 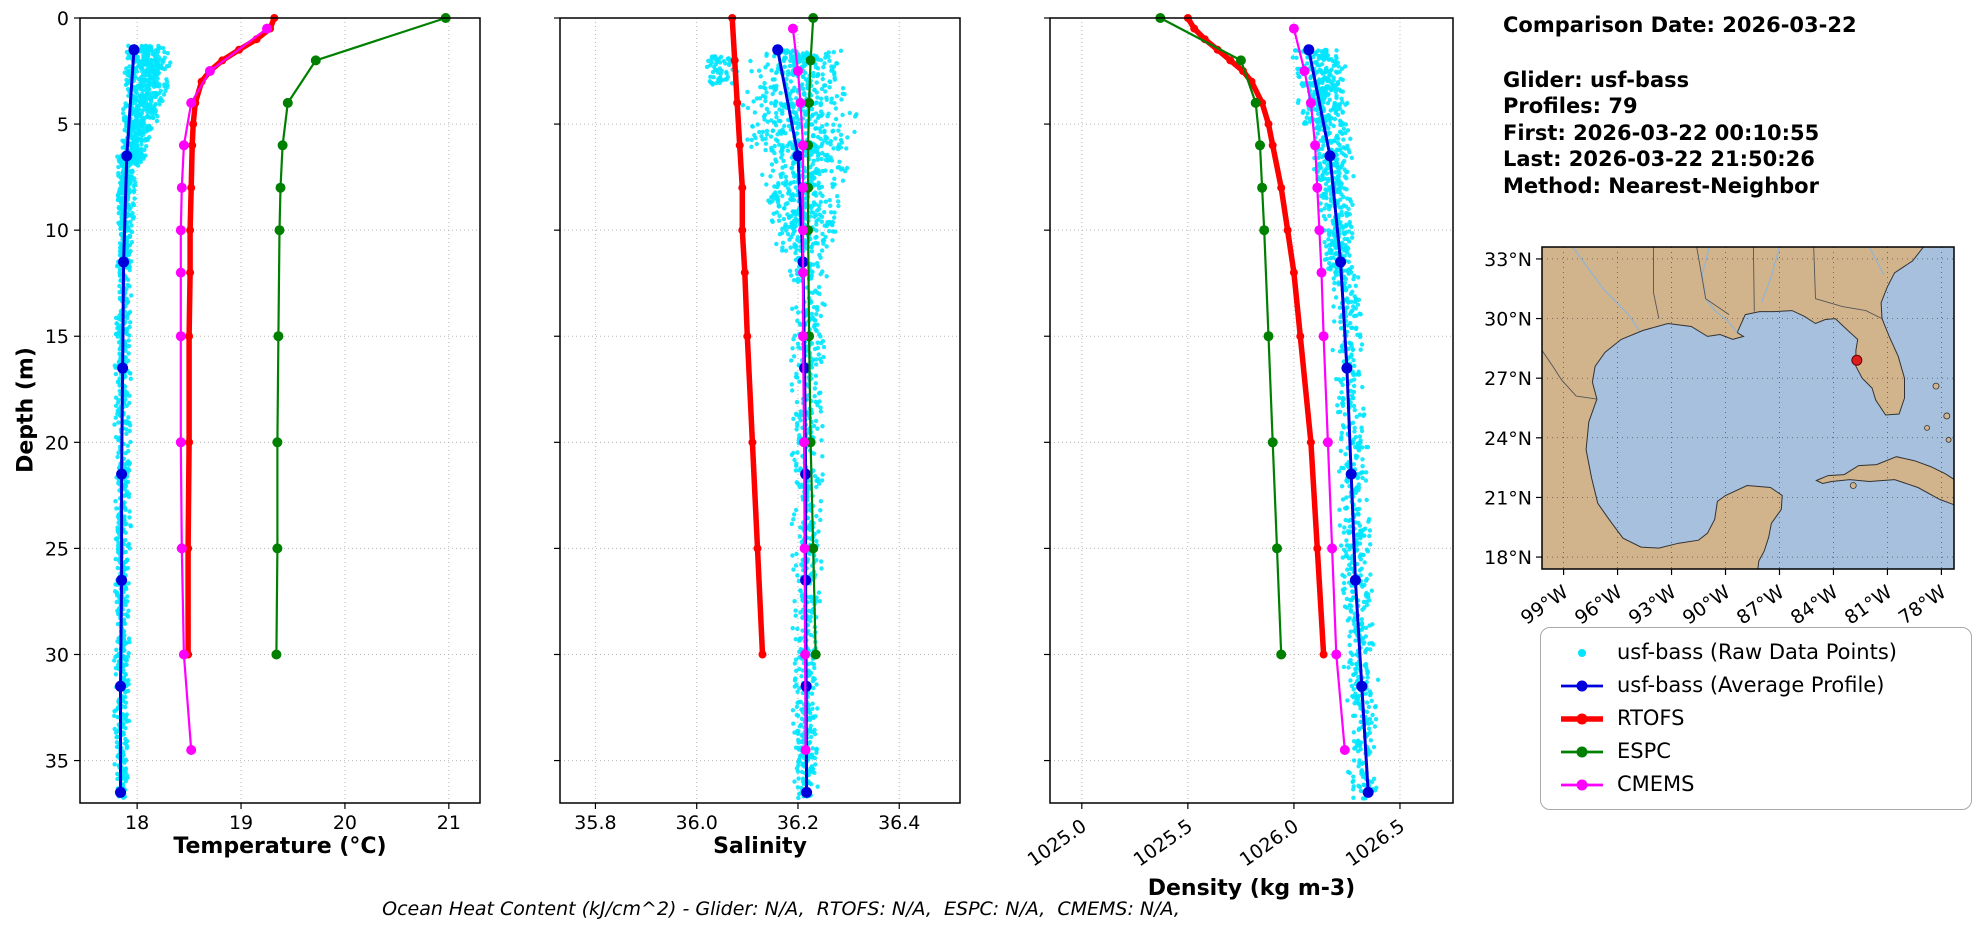 I want to click on map-land-cuba, so click(x=1884, y=481).